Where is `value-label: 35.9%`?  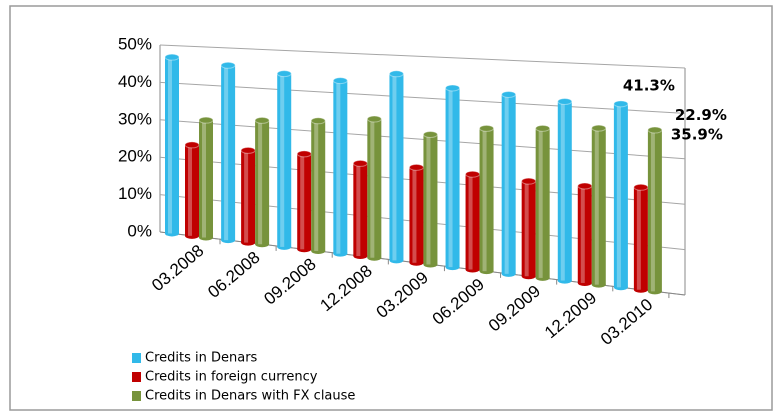 value-label: 35.9% is located at coordinates (697, 135).